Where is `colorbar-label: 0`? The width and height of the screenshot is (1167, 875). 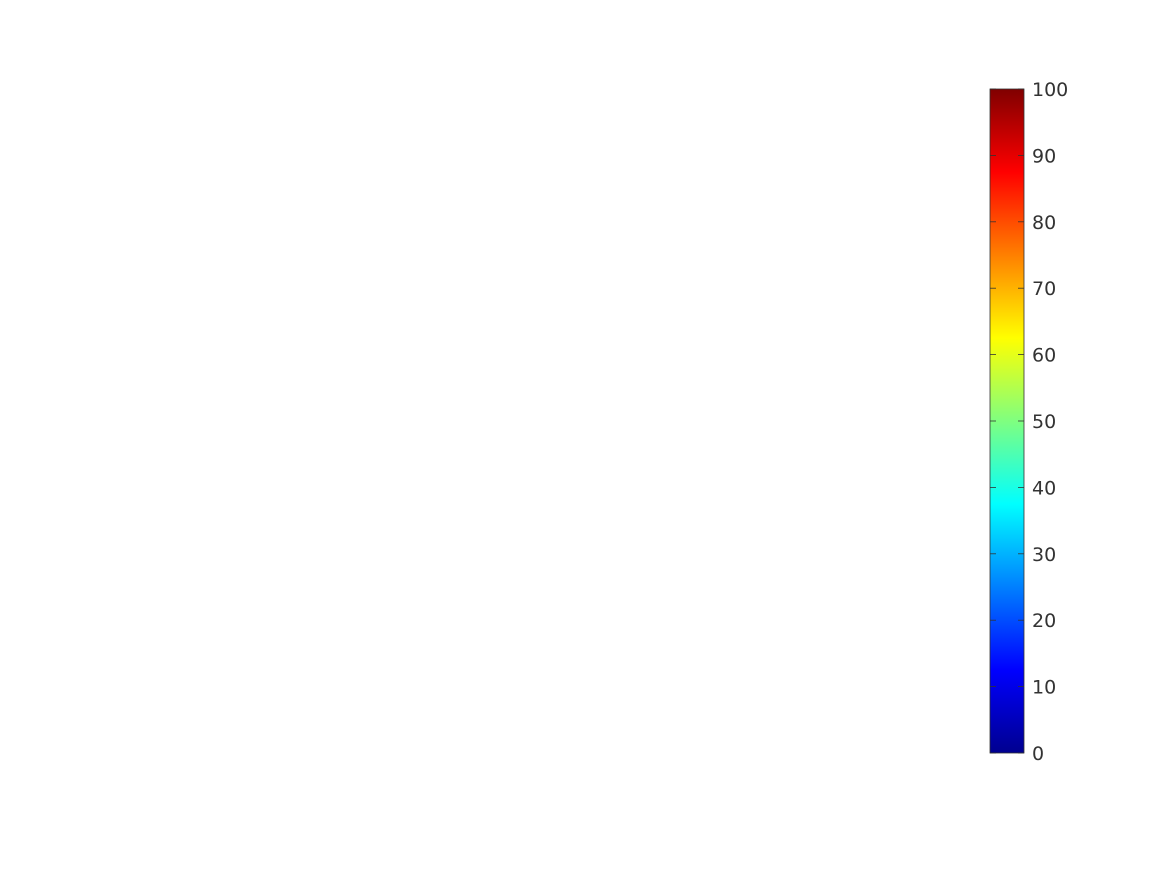 colorbar-label: 0 is located at coordinates (1038, 754).